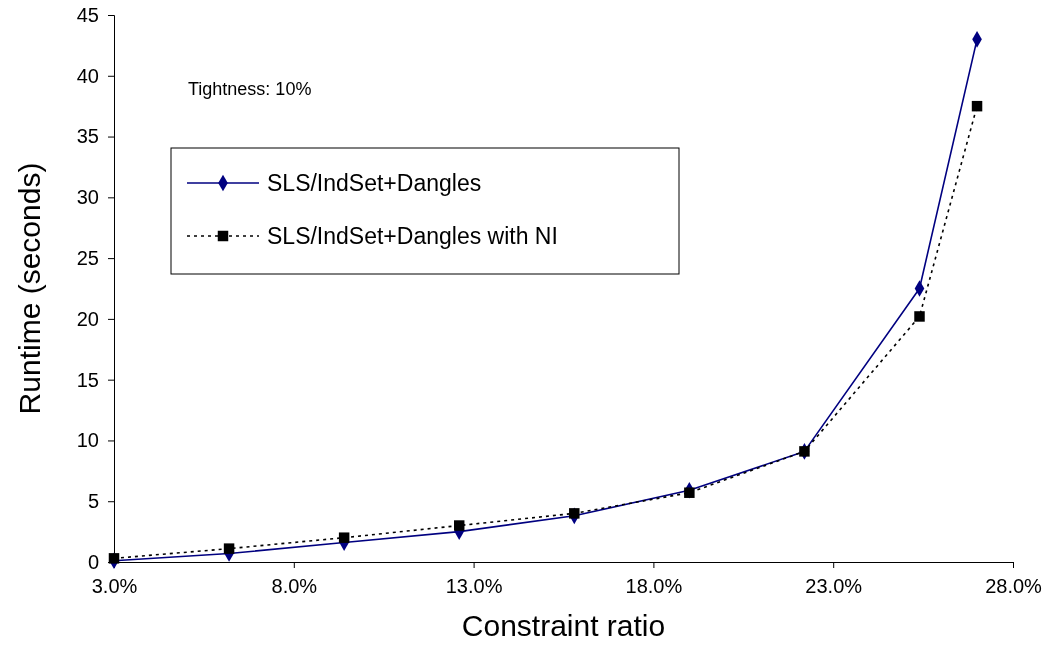  I want to click on legend-label: SLS/IndSet+Dangles with NI, so click(412, 236).